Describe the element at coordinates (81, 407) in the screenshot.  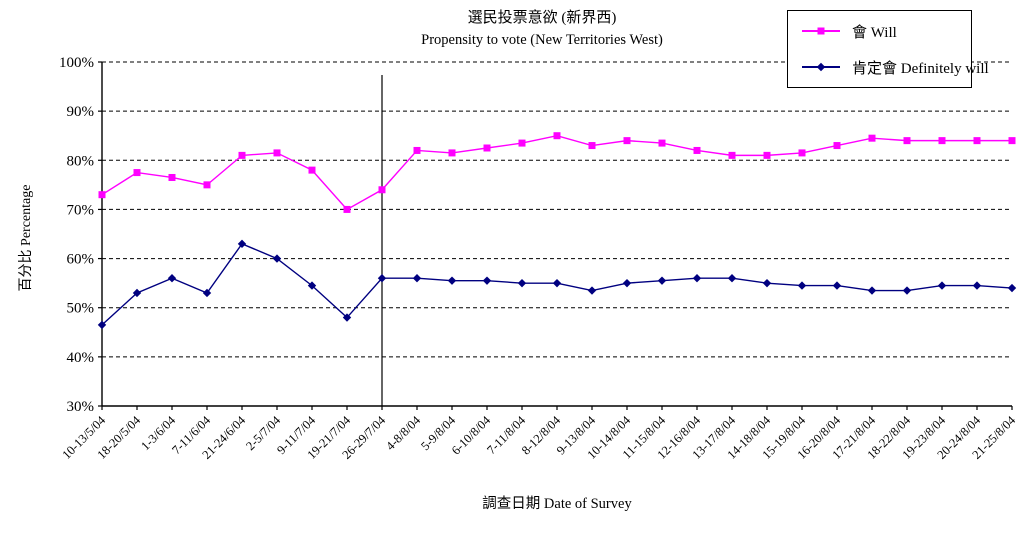
I see `y-tick-label: 30%` at that location.